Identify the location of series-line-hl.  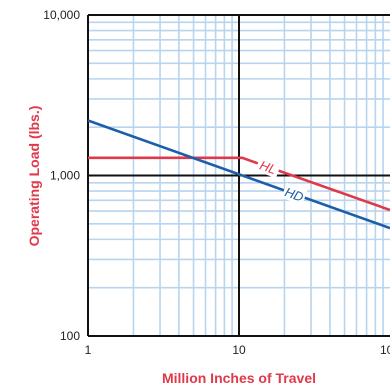
(239, 184).